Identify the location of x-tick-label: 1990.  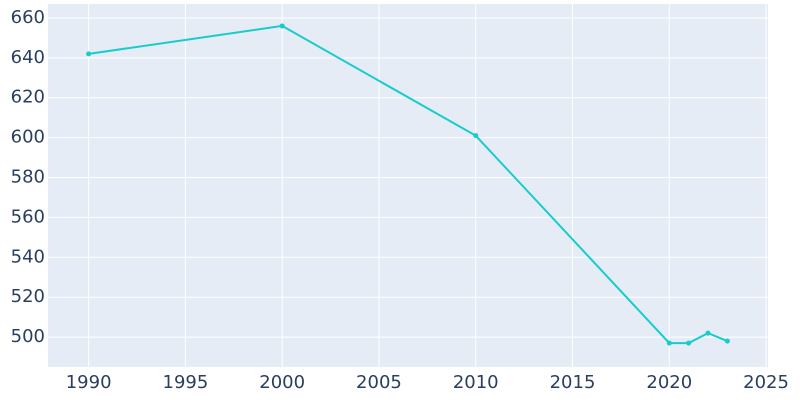
(89, 382).